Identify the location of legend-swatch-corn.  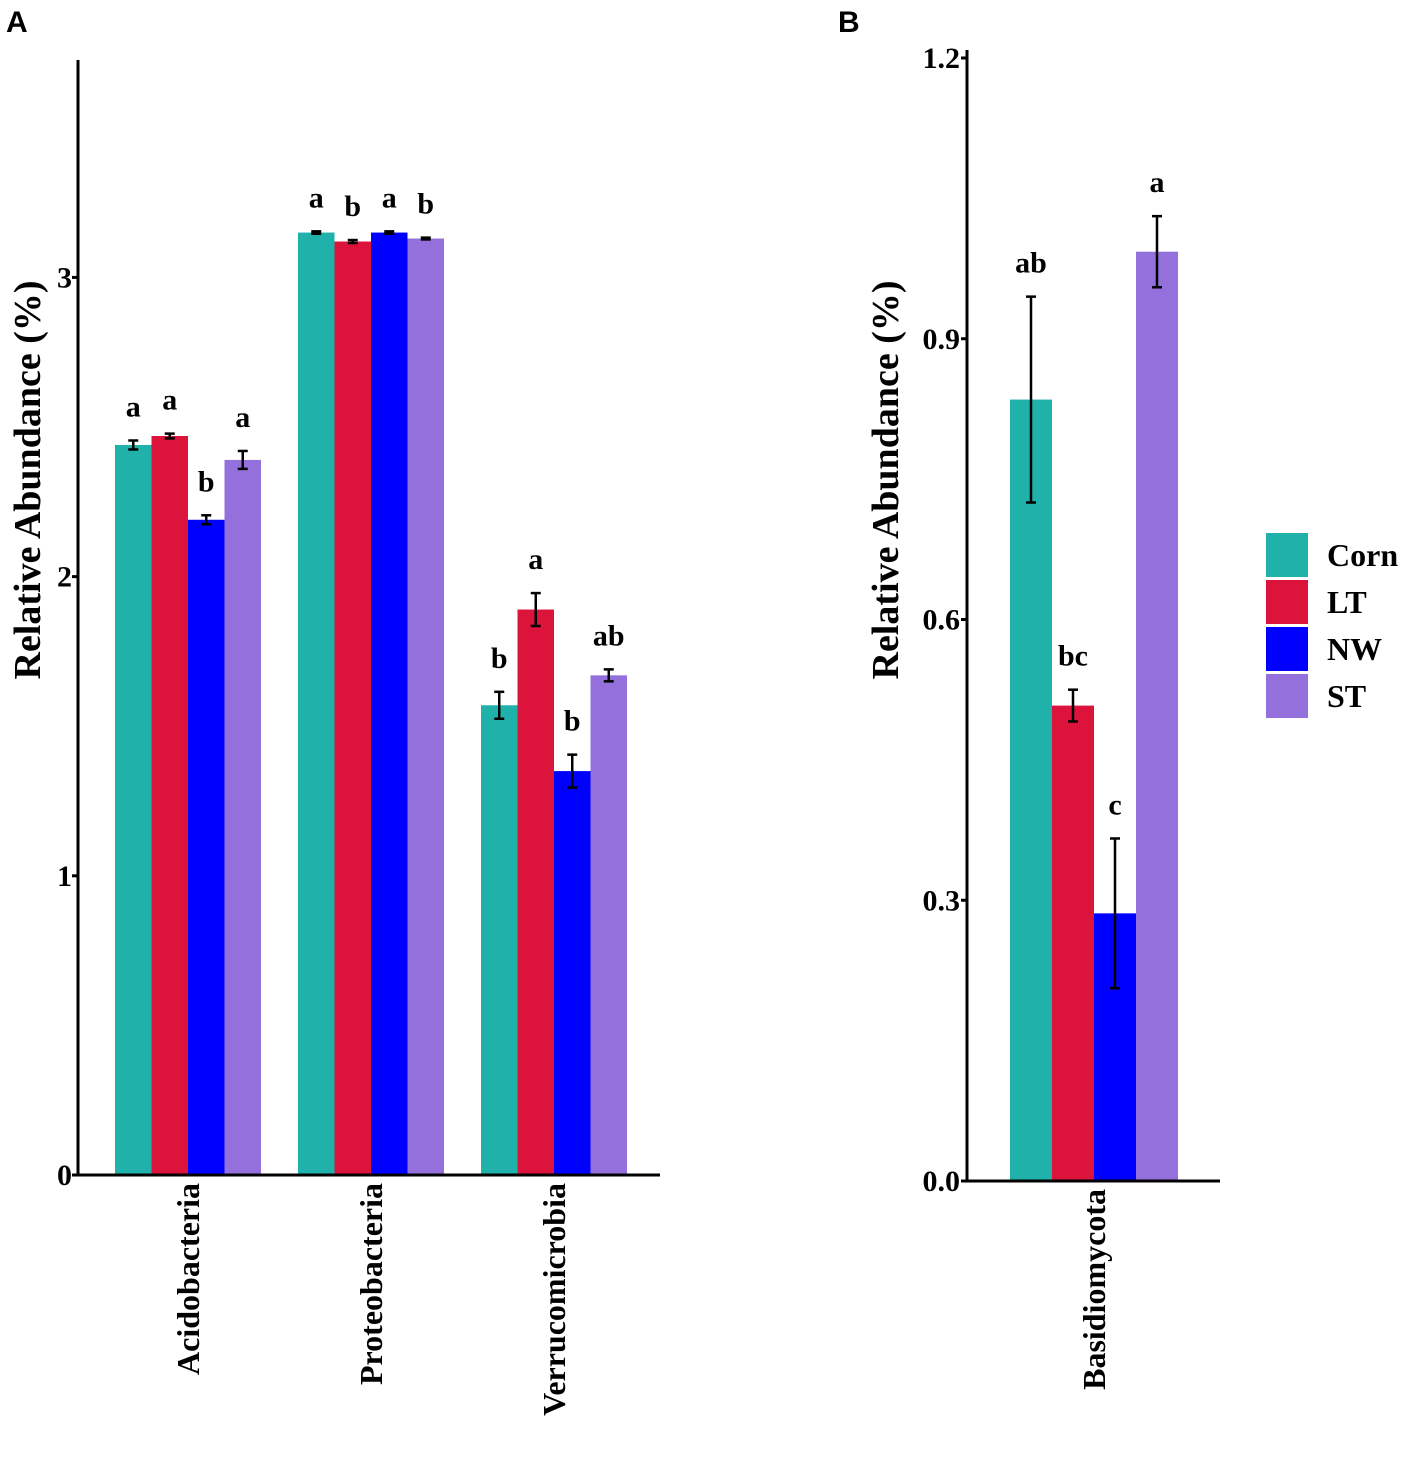
(1287, 555).